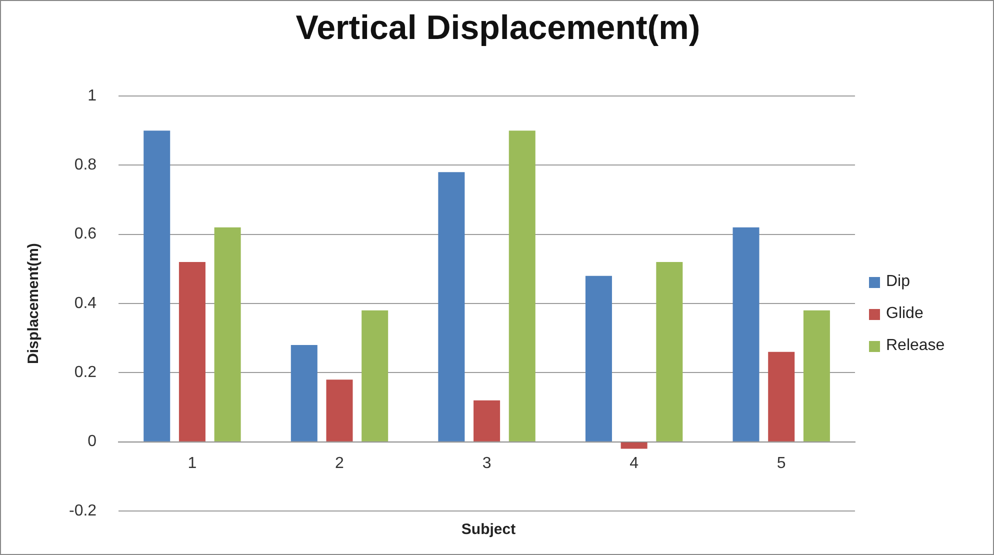  Describe the element at coordinates (85, 165) in the screenshot. I see `y-tick-label: 0.8` at that location.